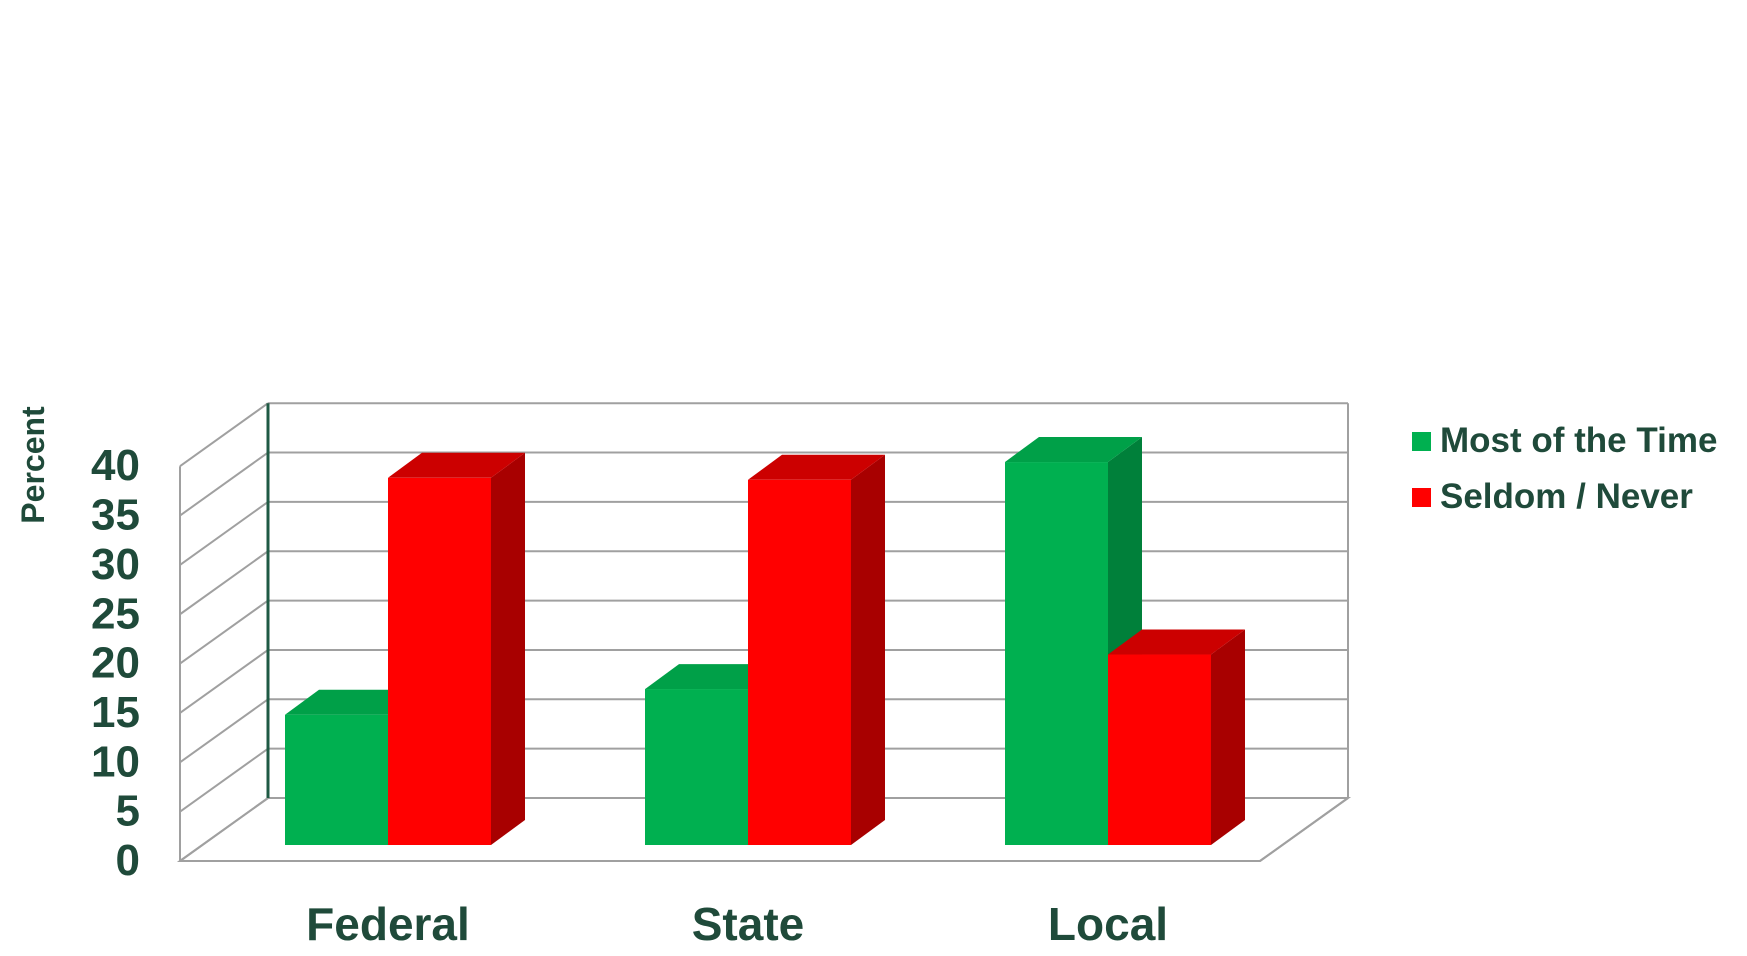 This screenshot has height=956, width=1747. Describe the element at coordinates (115, 564) in the screenshot. I see `y-tick-label: 30` at that location.